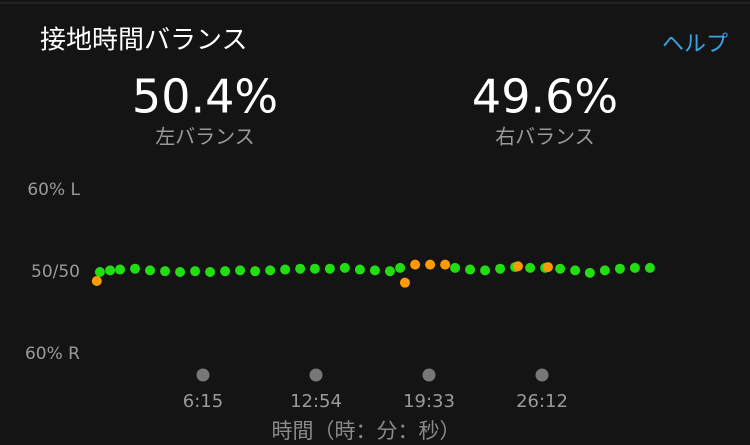 The height and width of the screenshot is (445, 750). What do you see at coordinates (143, 41) in the screenshot?
I see `title: 接地時間バランス` at bounding box center [143, 41].